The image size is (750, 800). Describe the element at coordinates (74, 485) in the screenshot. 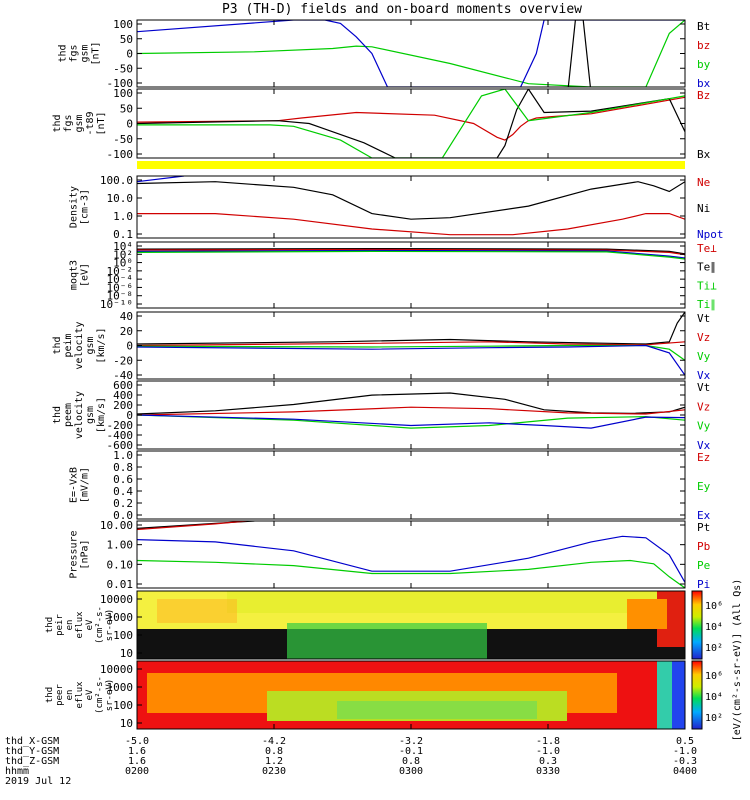

I see `y-axis-label: E=-VxB` at that location.